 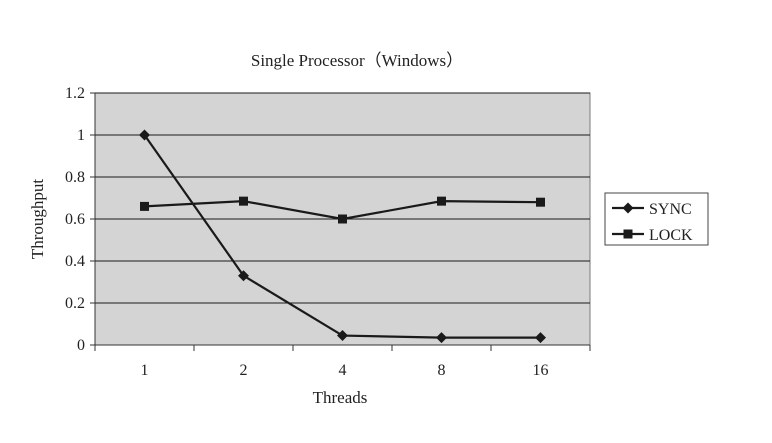 I want to click on x-tick-label: 2, so click(x=244, y=370).